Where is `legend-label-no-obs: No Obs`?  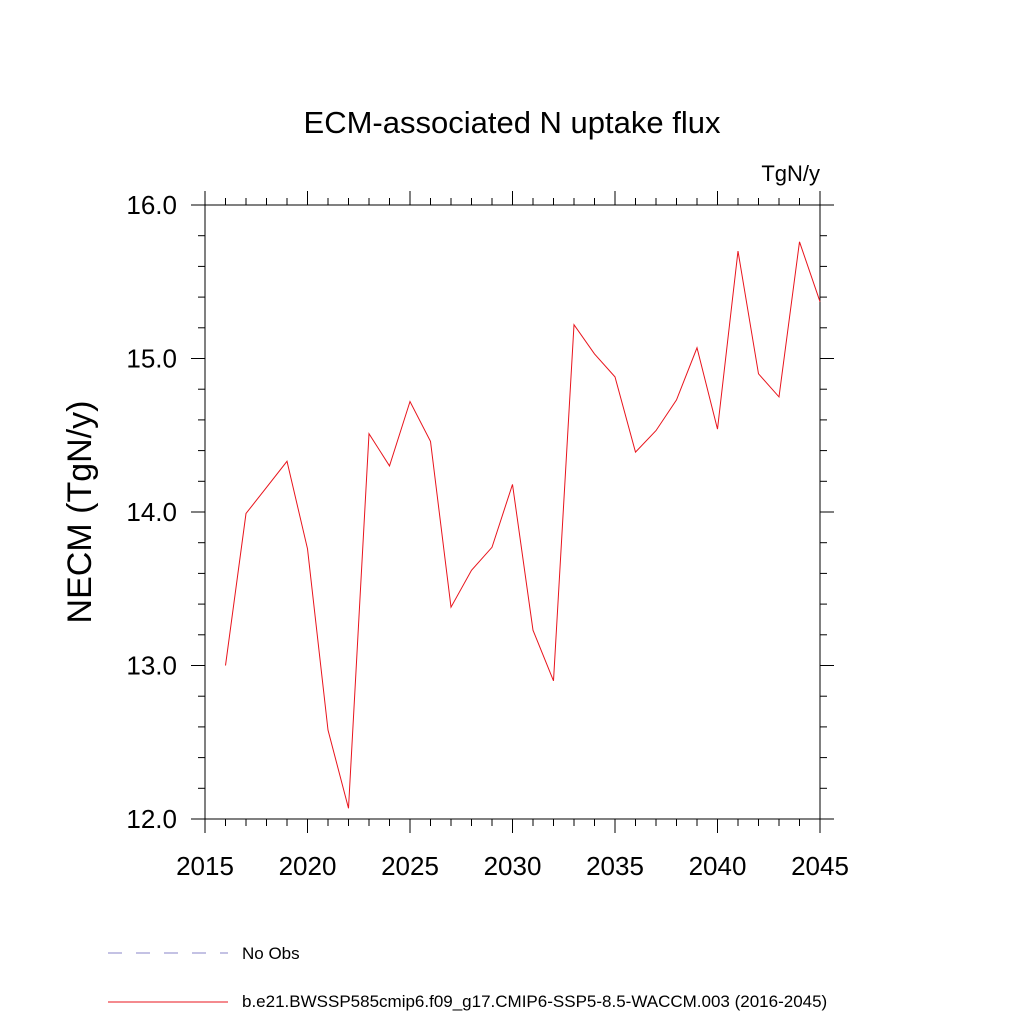
legend-label-no-obs: No Obs is located at coordinates (271, 953).